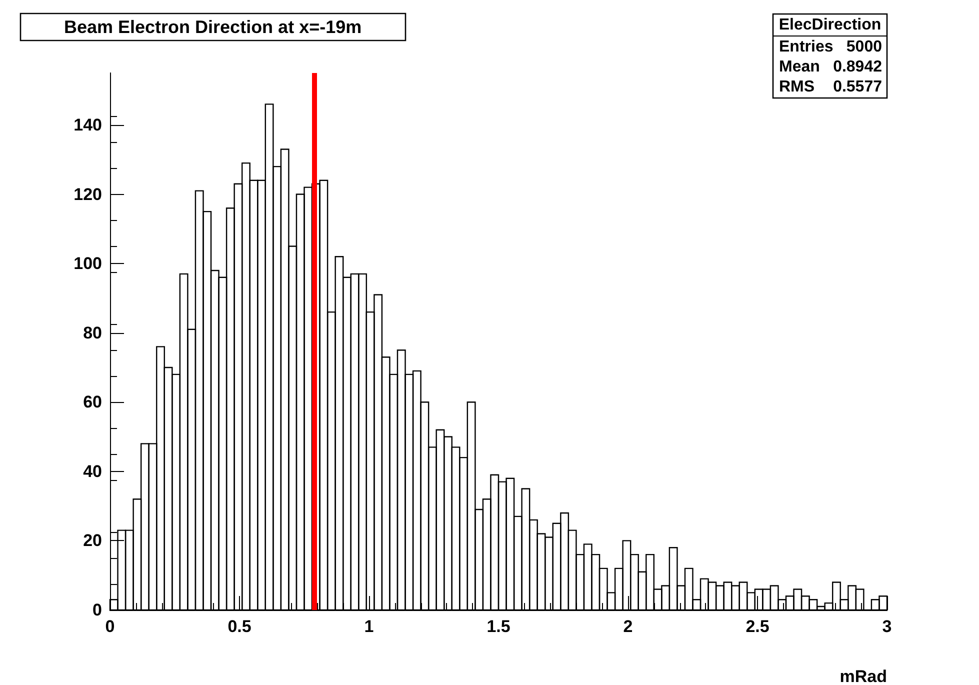  I want to click on x-tick-label: 1, so click(369, 626).